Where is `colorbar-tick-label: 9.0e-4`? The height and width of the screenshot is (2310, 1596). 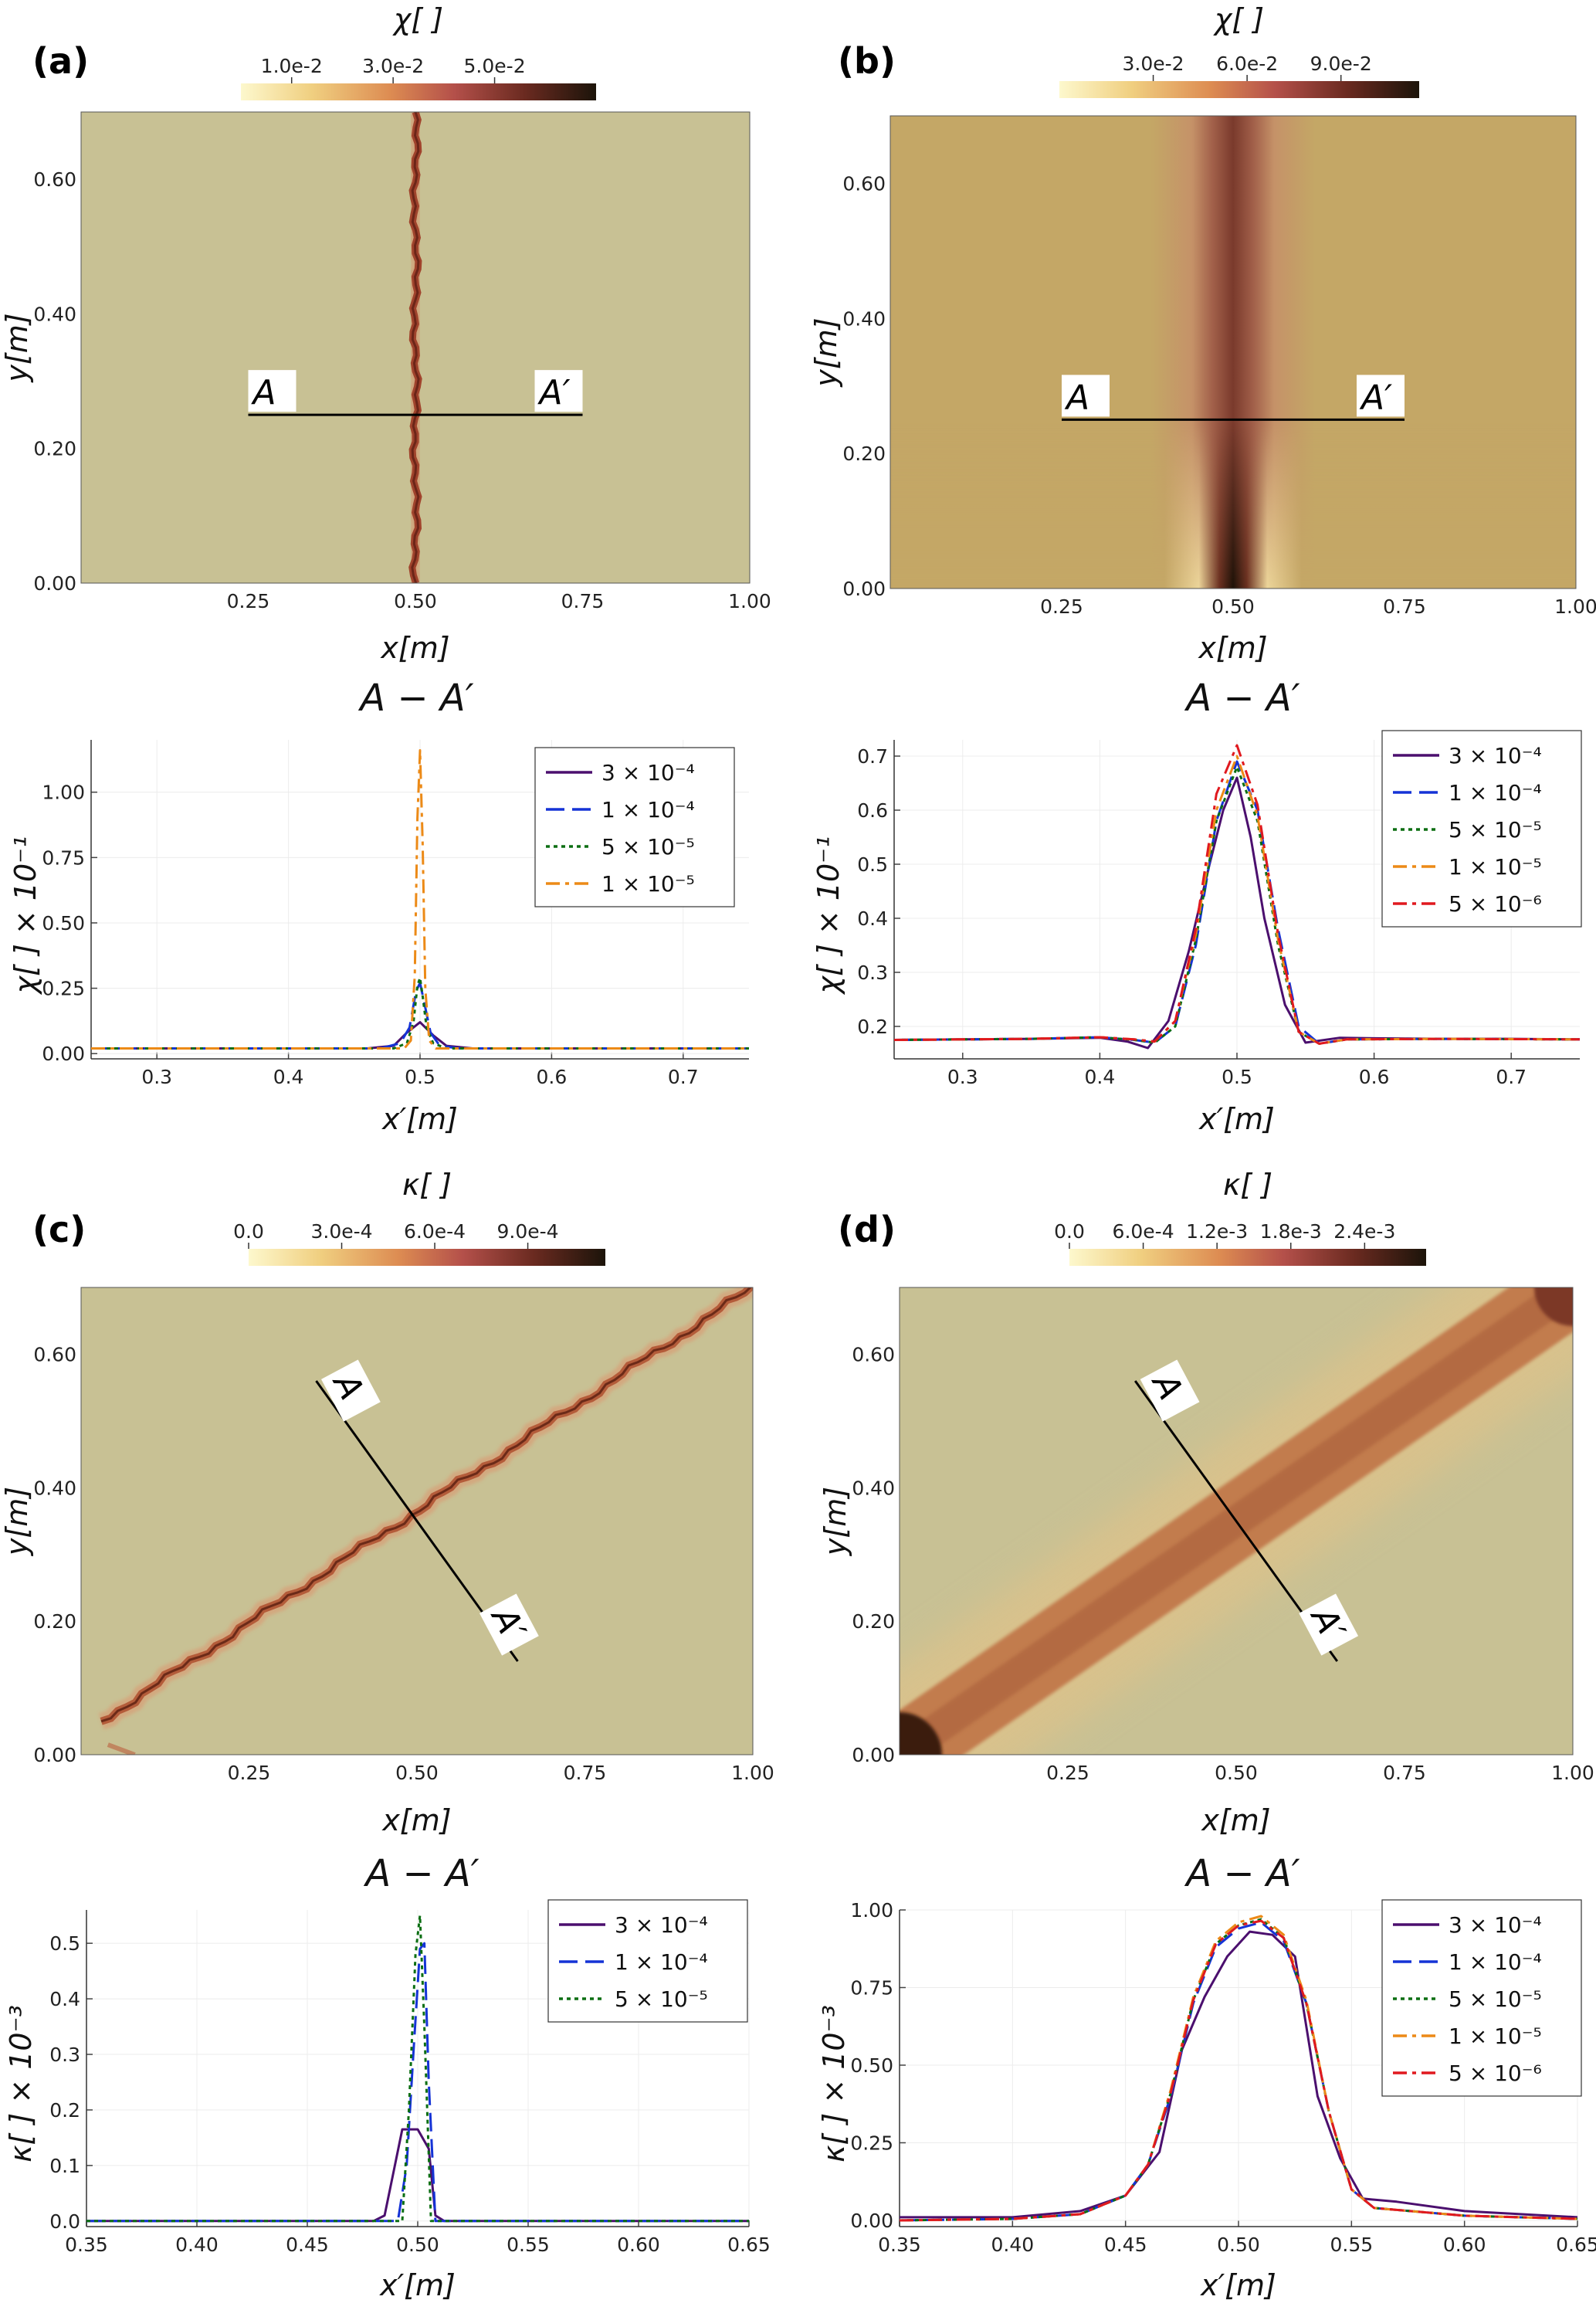
colorbar-tick-label: 9.0e-4 is located at coordinates (528, 1231).